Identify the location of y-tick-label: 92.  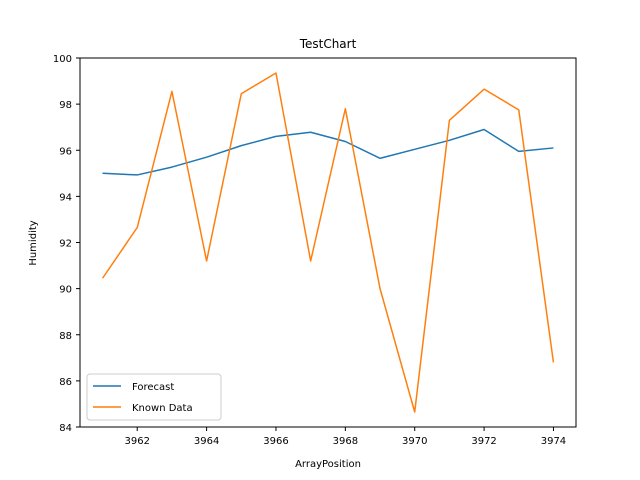
(65, 244).